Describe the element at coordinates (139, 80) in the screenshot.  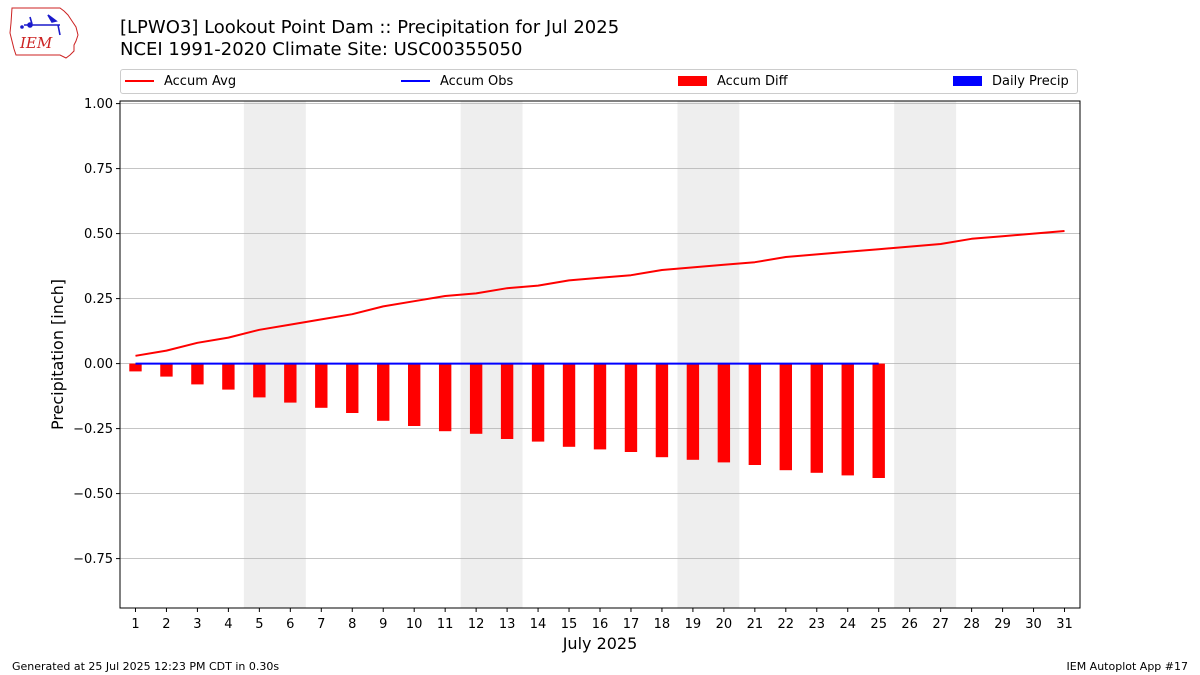
I see `legend-swatch-accum-avg` at that location.